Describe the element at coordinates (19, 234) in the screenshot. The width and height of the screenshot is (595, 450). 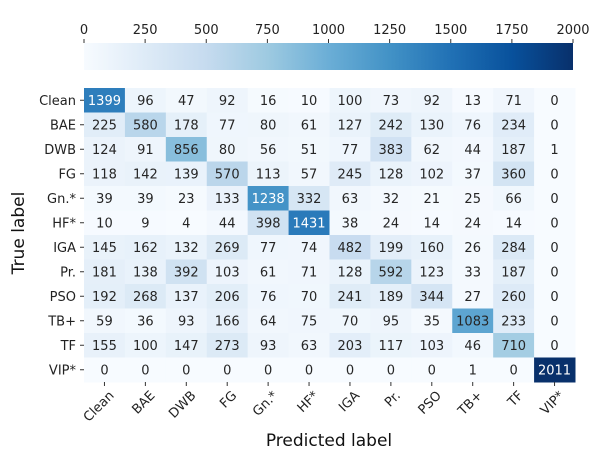
I see `y-axis-label: True label` at that location.